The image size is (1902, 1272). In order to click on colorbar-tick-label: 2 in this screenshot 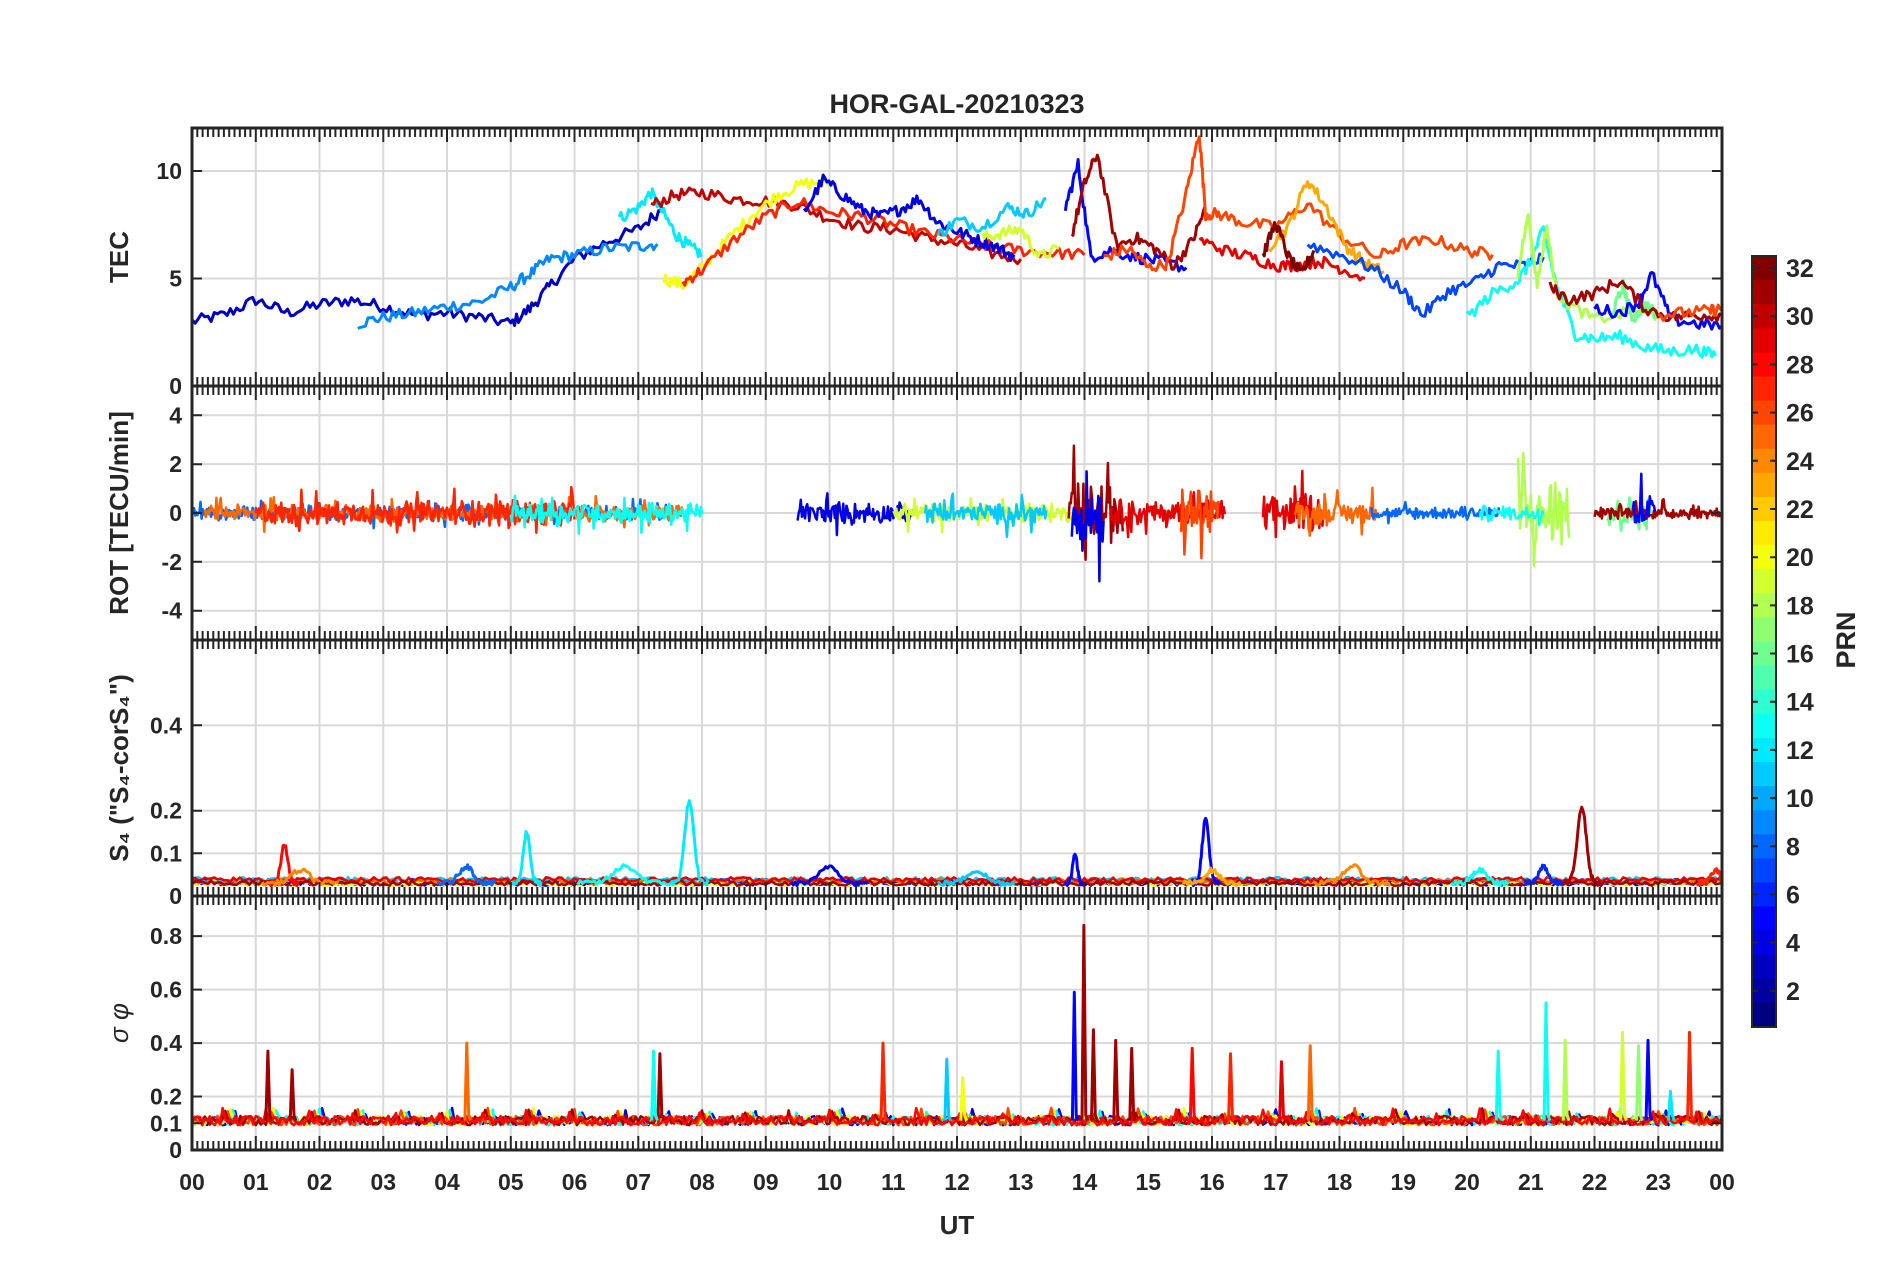, I will do `click(1793, 992)`.